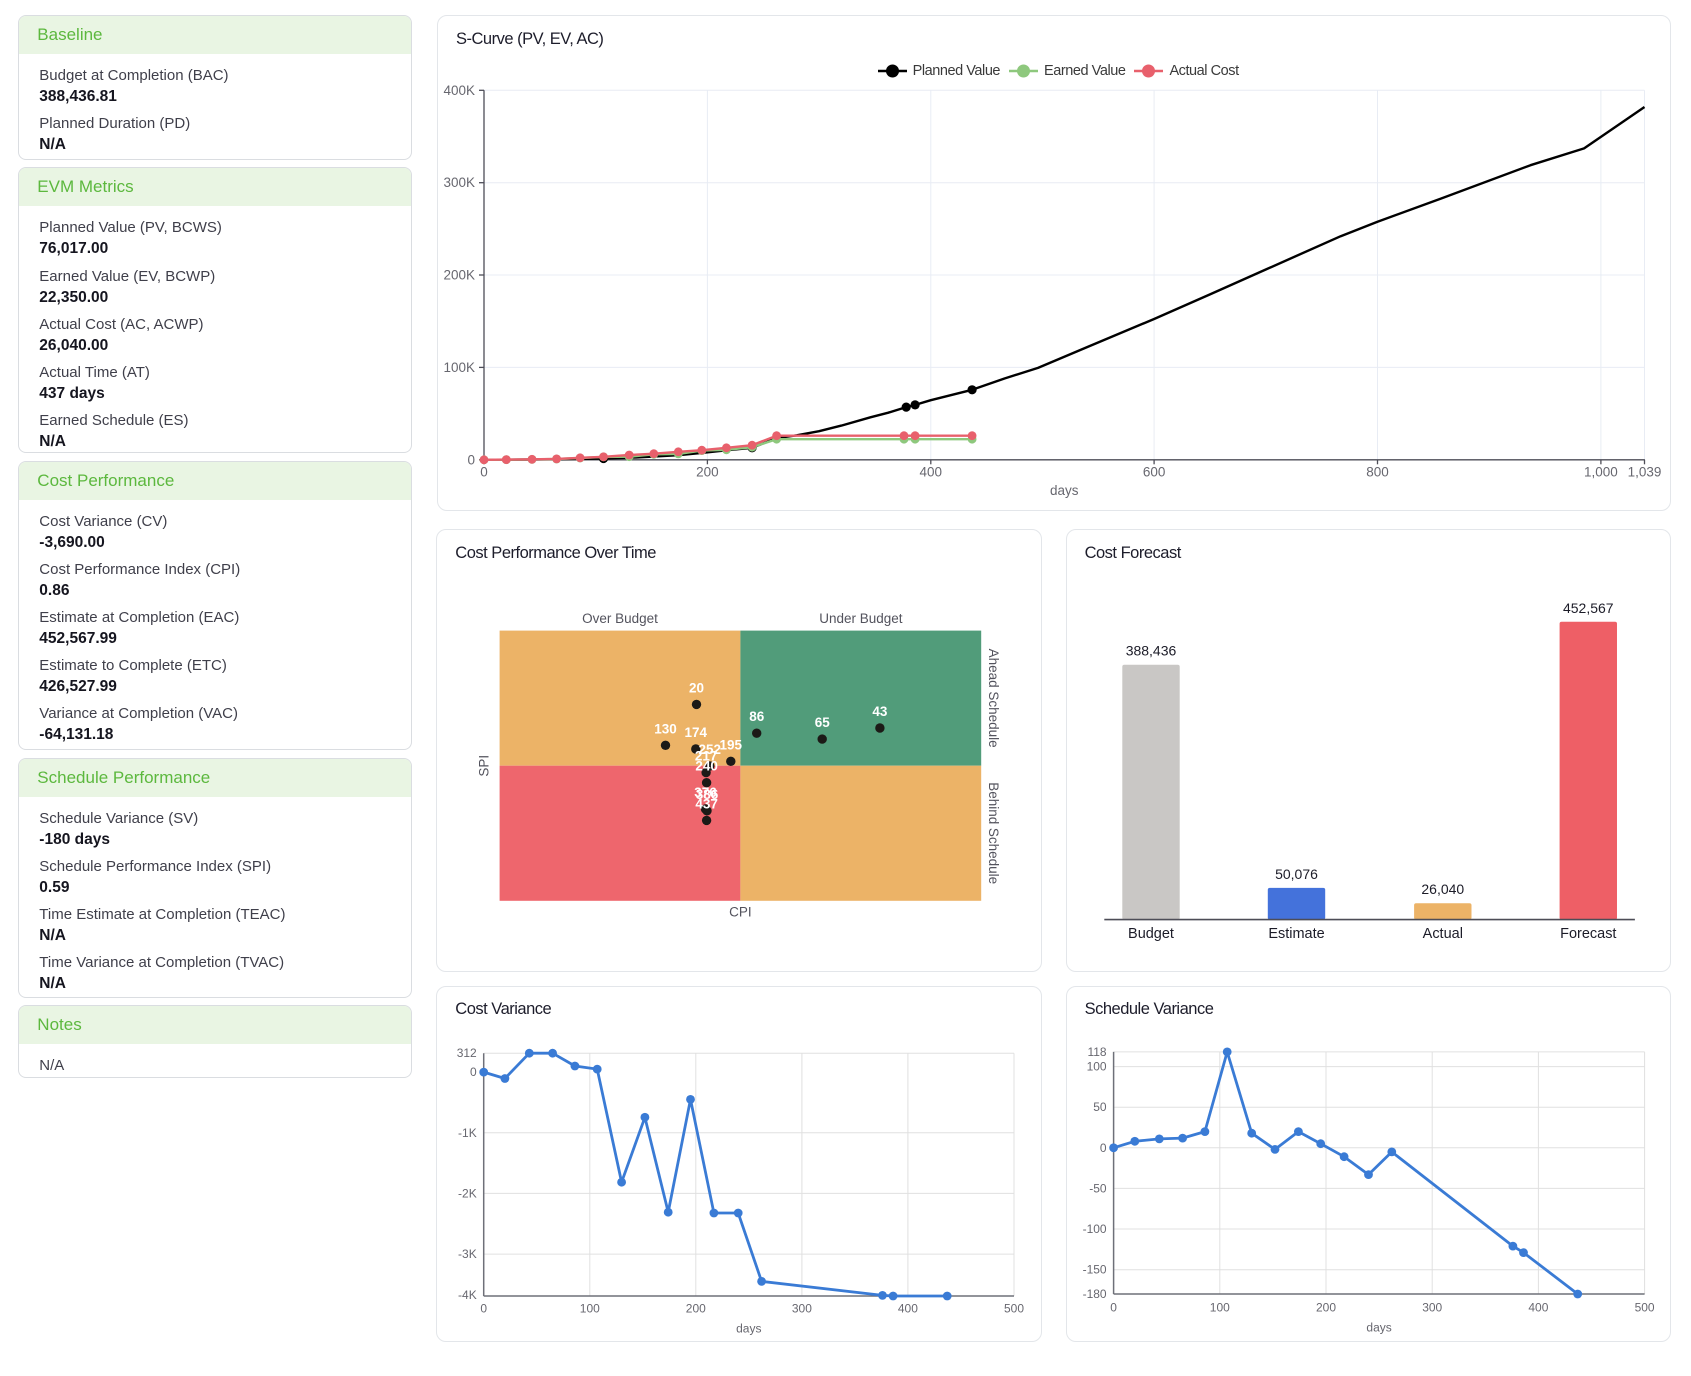 This screenshot has width=1691, height=1376. I want to click on svg-text: Ahead Schedule, so click(993, 698).